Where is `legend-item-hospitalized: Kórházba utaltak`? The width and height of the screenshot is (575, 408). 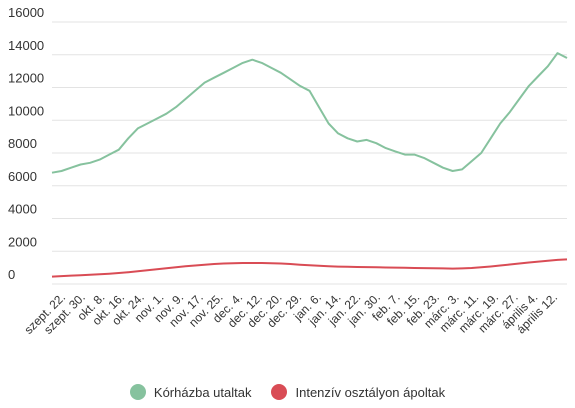 legend-item-hospitalized: Kórházba utaltak is located at coordinates (190, 392).